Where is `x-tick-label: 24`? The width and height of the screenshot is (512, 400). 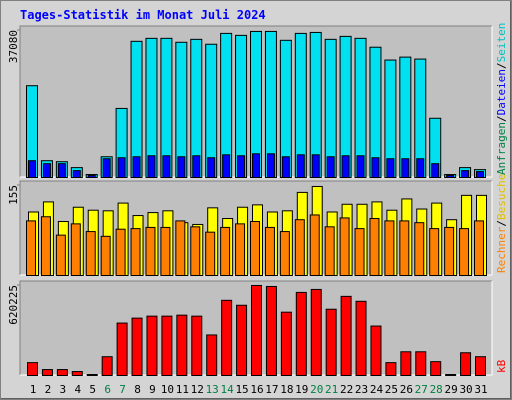 x-tick-label: 24 is located at coordinates (377, 389).